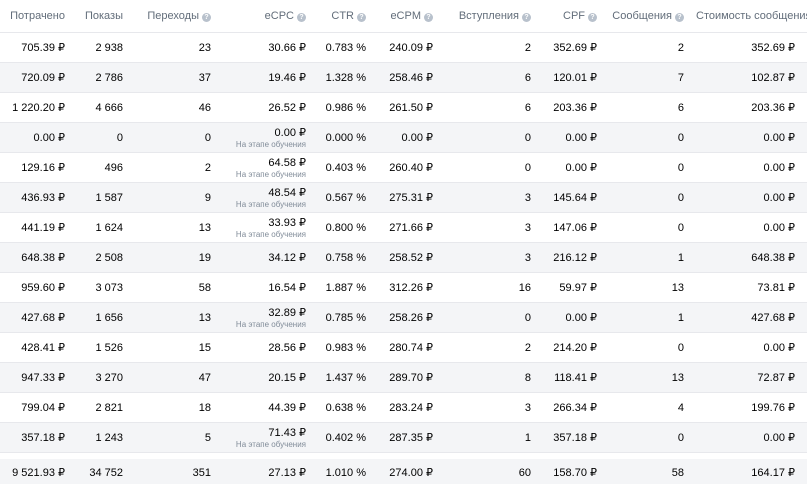  I want to click on cell-cpf: 59.97 ₽, so click(576, 287).